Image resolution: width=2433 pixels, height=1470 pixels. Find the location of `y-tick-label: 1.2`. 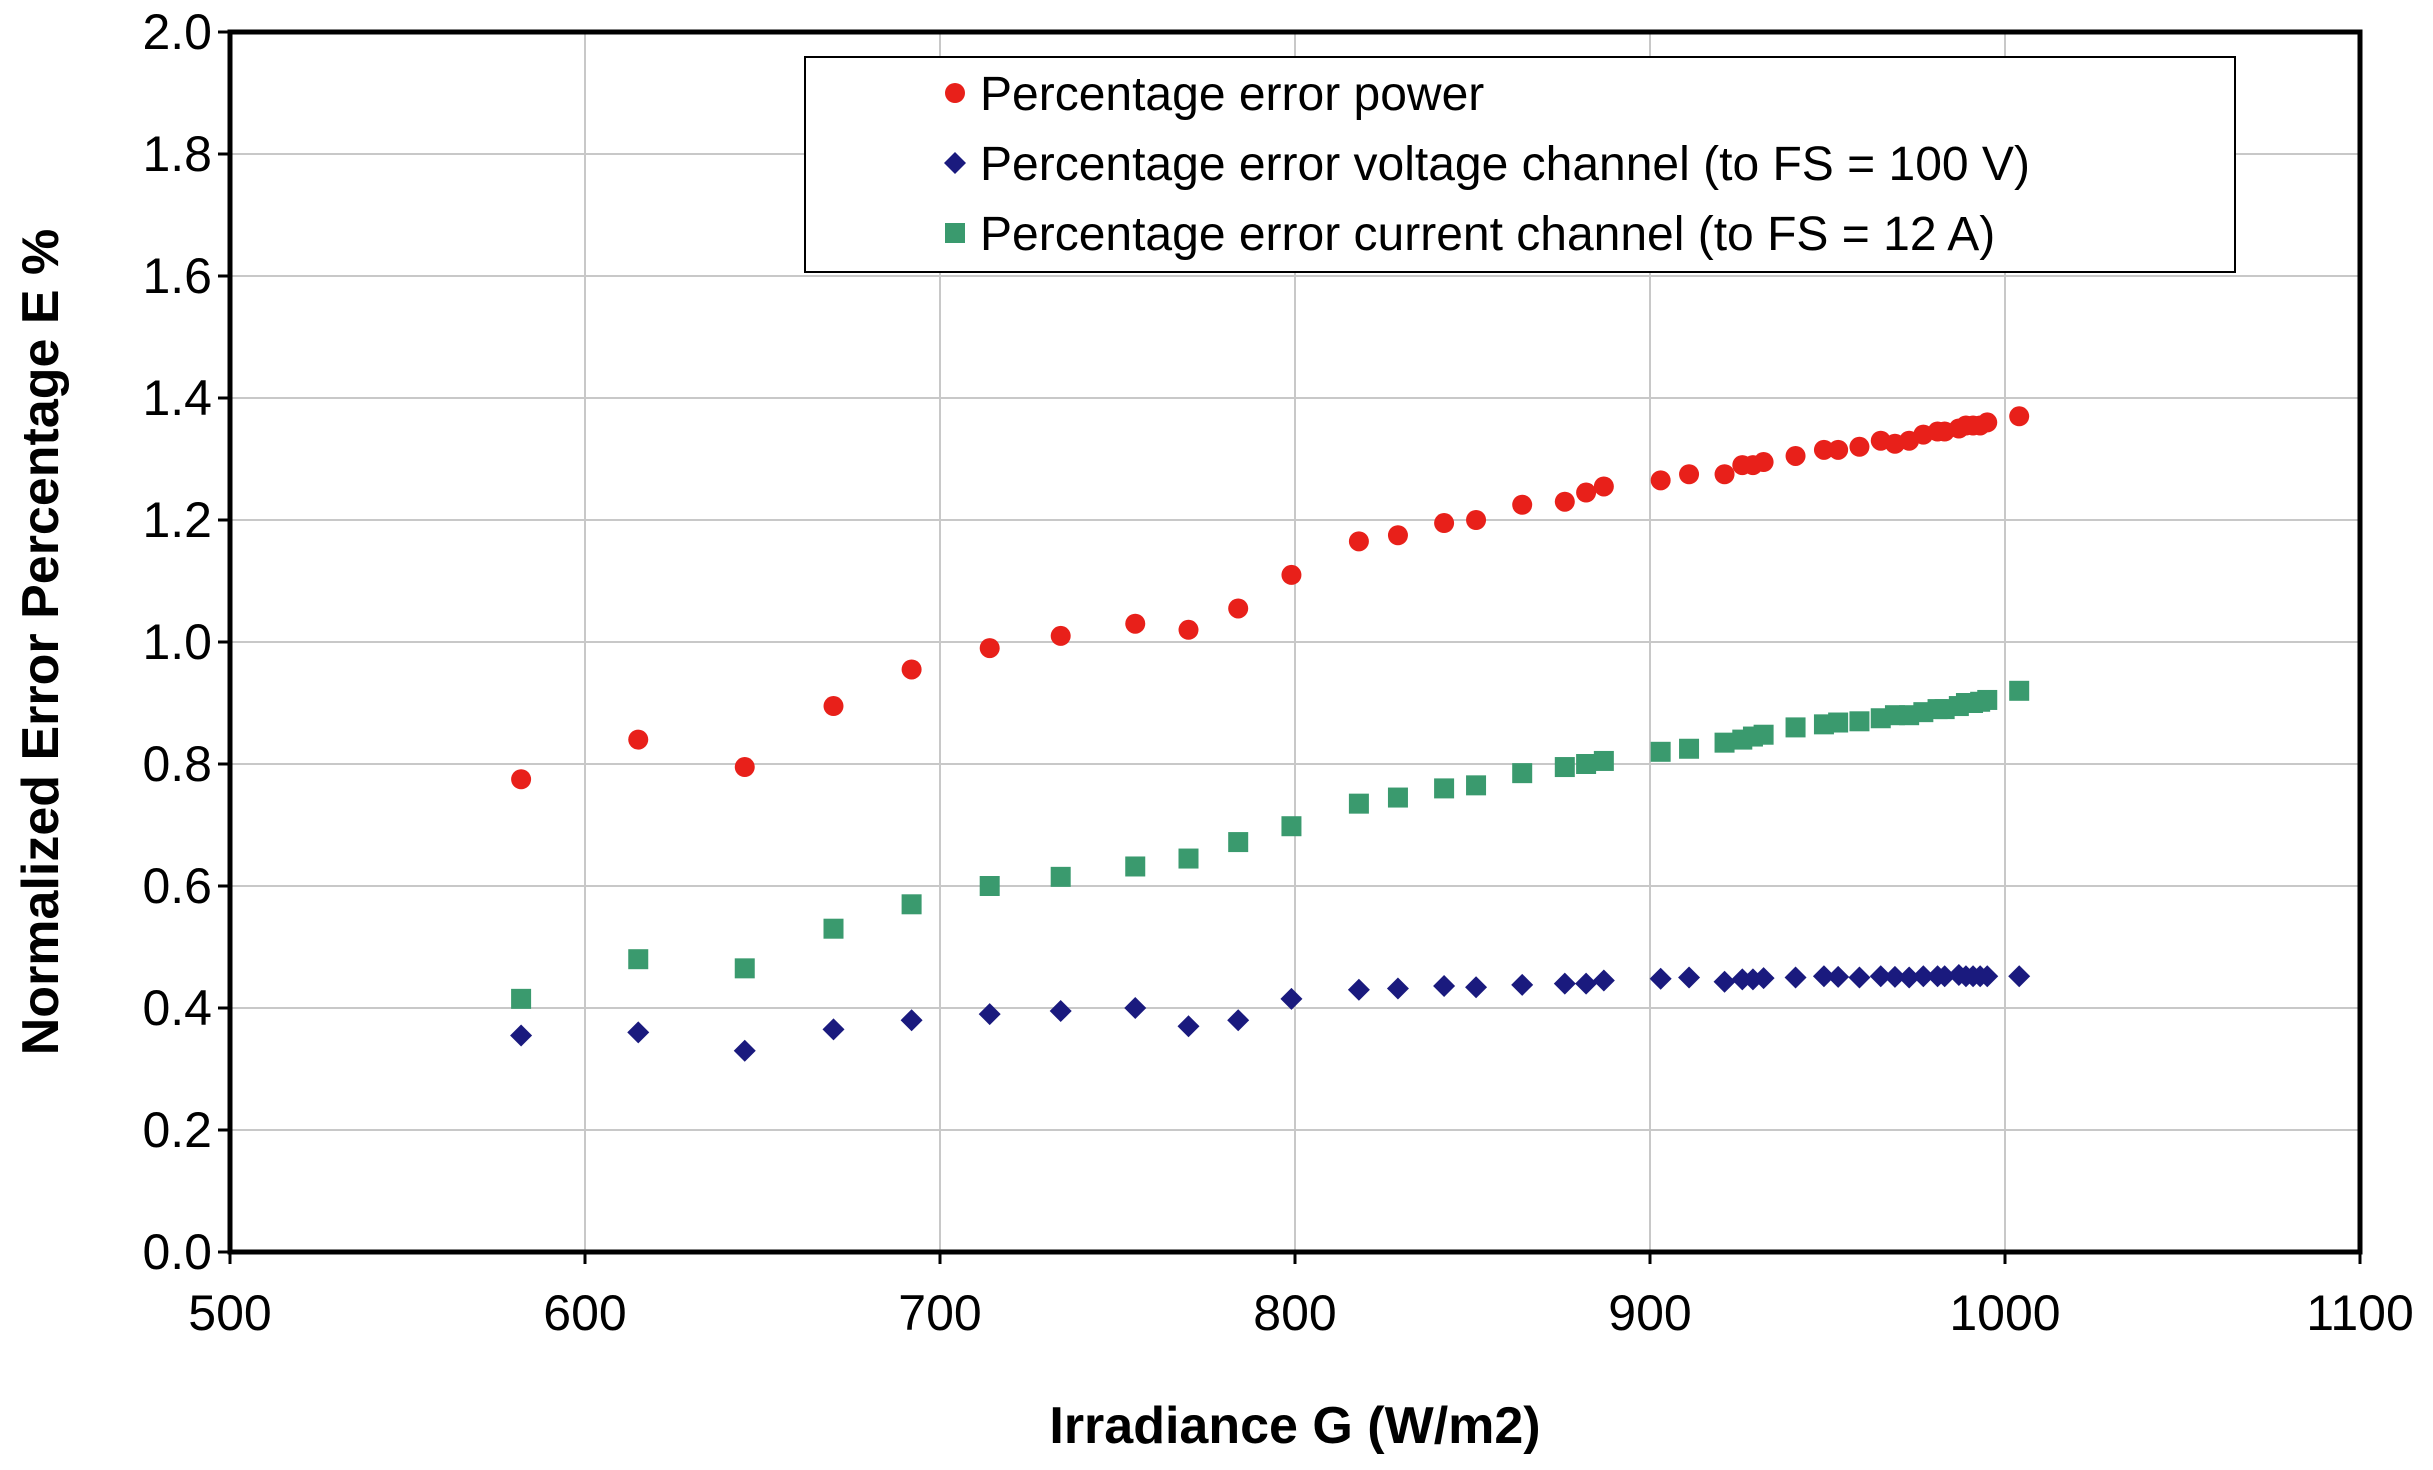

y-tick-label: 1.2 is located at coordinates (177, 520).